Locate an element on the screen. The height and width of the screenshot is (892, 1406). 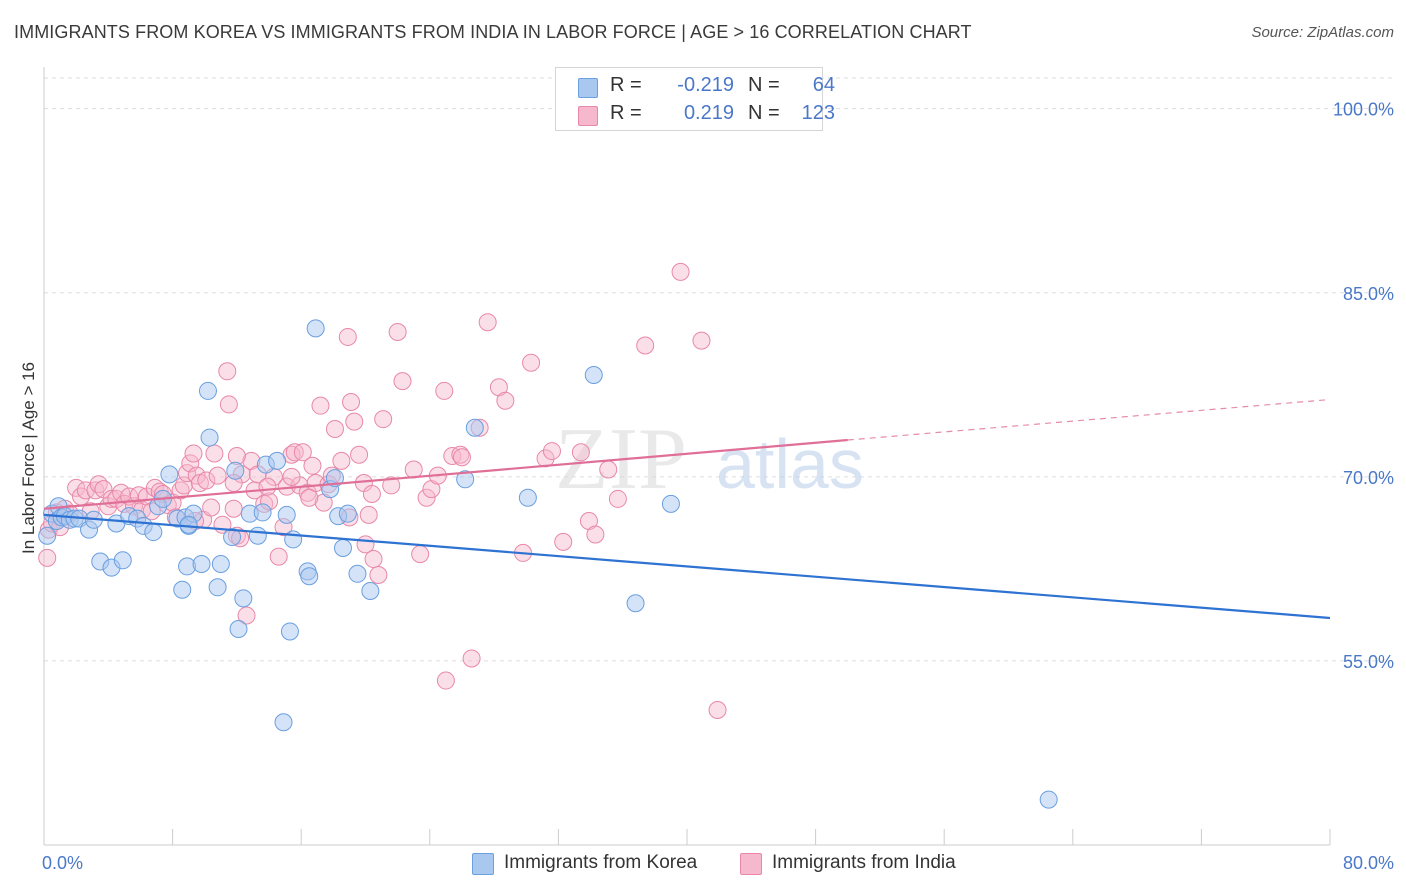
india-trend-extension is located at coordinates (1089, 419).